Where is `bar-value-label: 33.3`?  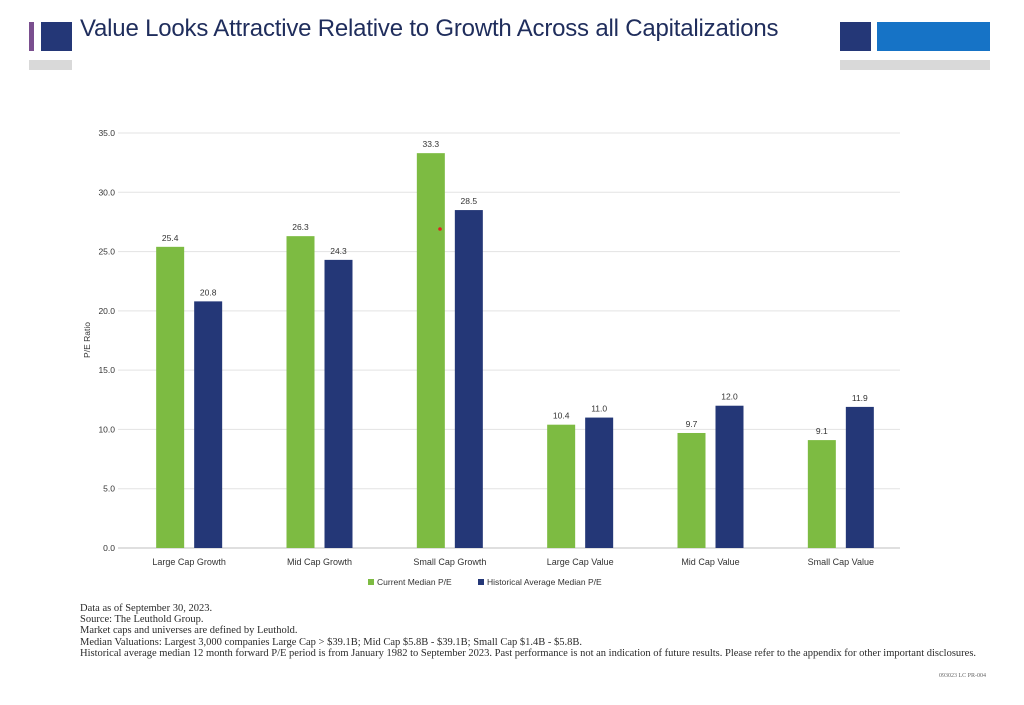
bar-value-label: 33.3 is located at coordinates (431, 144).